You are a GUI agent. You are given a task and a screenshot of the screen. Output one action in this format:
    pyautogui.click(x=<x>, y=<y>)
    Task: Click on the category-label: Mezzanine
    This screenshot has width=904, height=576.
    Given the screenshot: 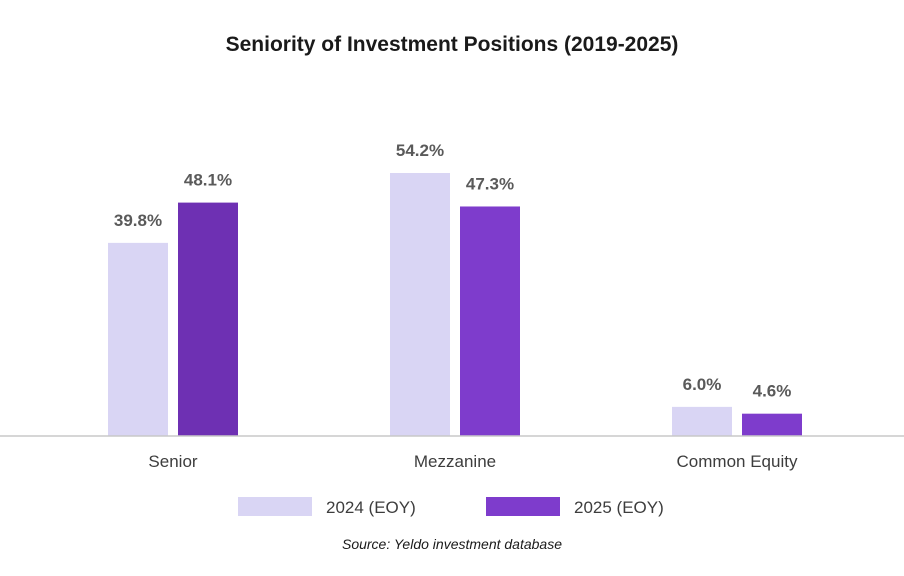 What is the action you would take?
    pyautogui.click(x=455, y=461)
    